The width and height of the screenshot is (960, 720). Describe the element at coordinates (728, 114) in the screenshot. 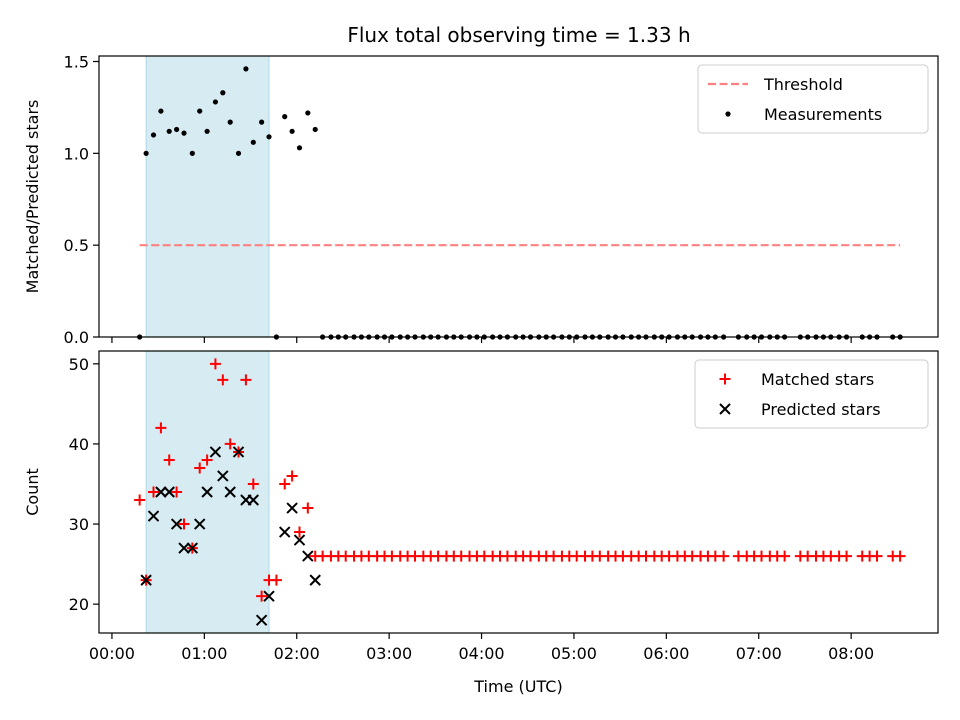

I see `legend-measurement-swatch` at that location.